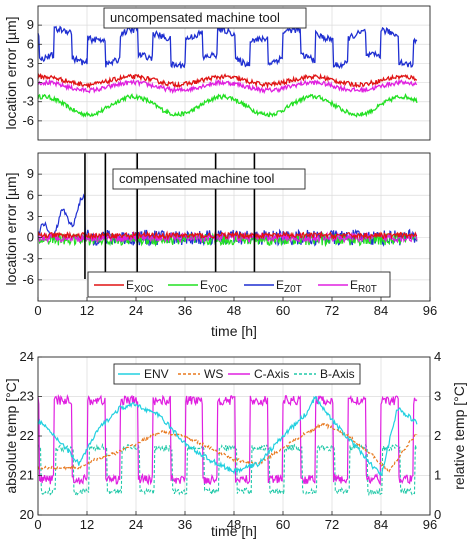  What do you see at coordinates (280, 285) in the screenshot?
I see `legend-ez0t-base: E` at bounding box center [280, 285].